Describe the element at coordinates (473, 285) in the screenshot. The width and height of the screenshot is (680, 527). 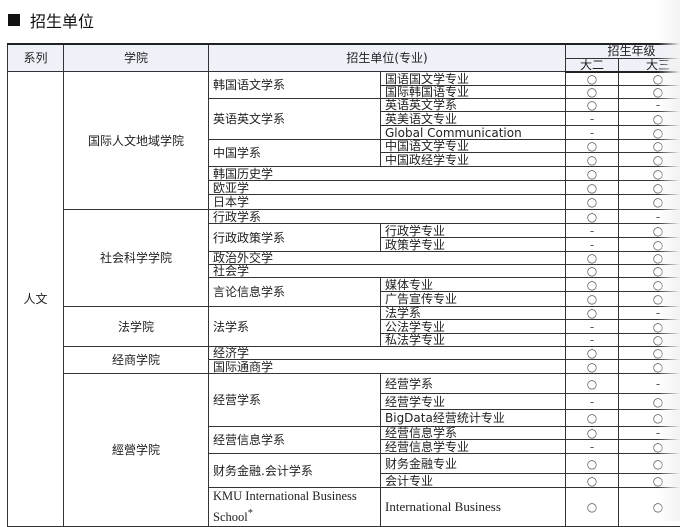
I see `major-cell: 媒体专业` at that location.